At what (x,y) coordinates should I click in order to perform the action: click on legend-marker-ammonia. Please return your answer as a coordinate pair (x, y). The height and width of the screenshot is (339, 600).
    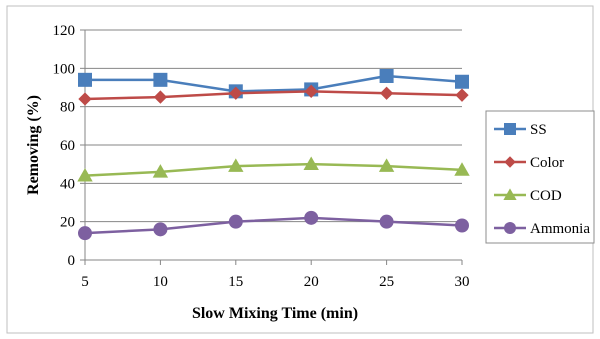
    Looking at the image, I should click on (510, 228).